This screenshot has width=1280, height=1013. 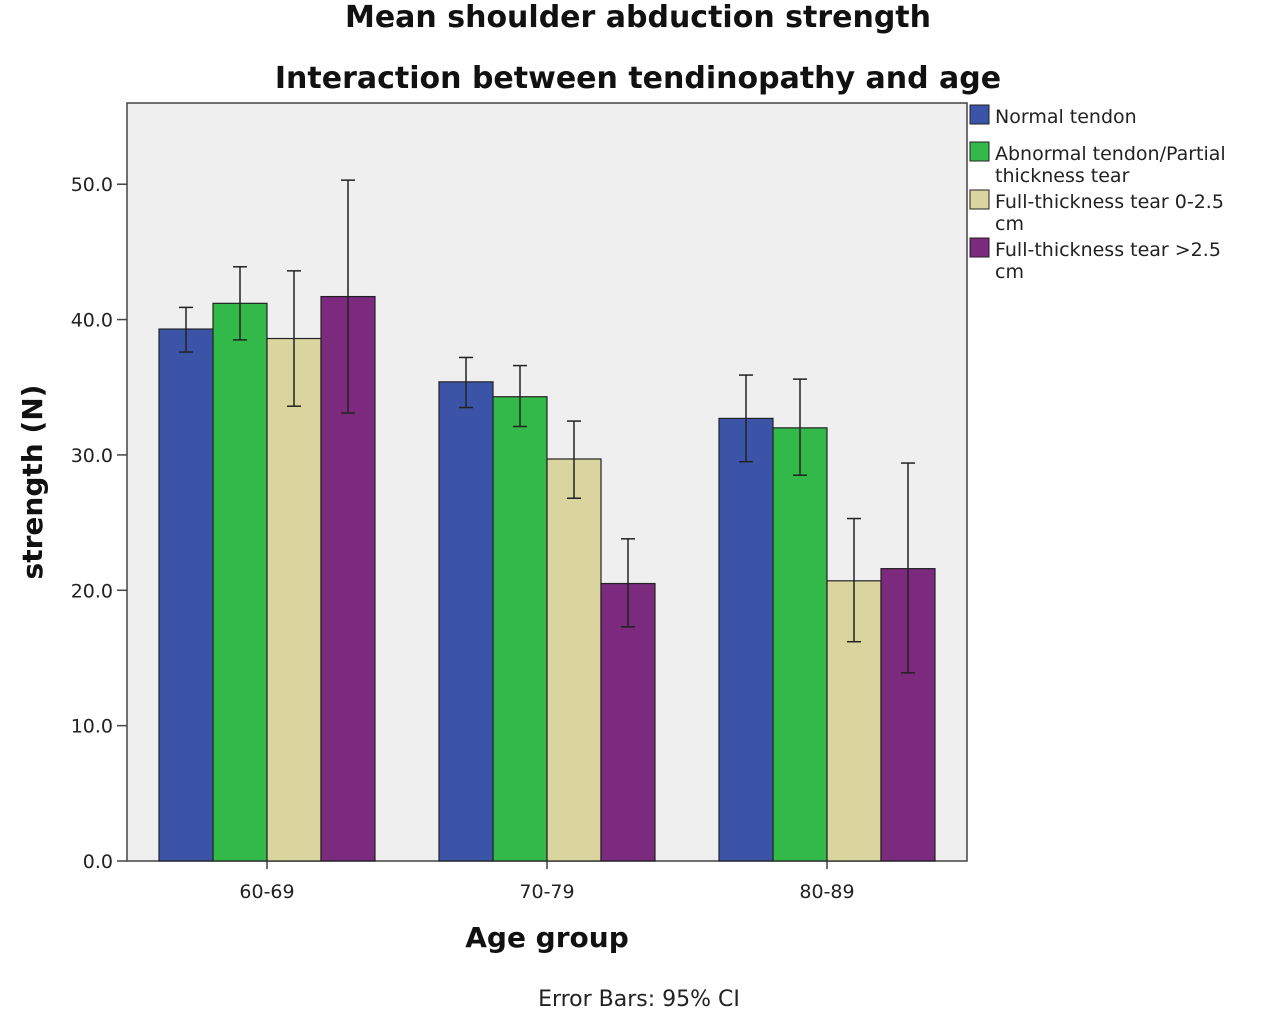 I want to click on x-axis: 60-69 70-79 80-89, so click(x=547, y=882).